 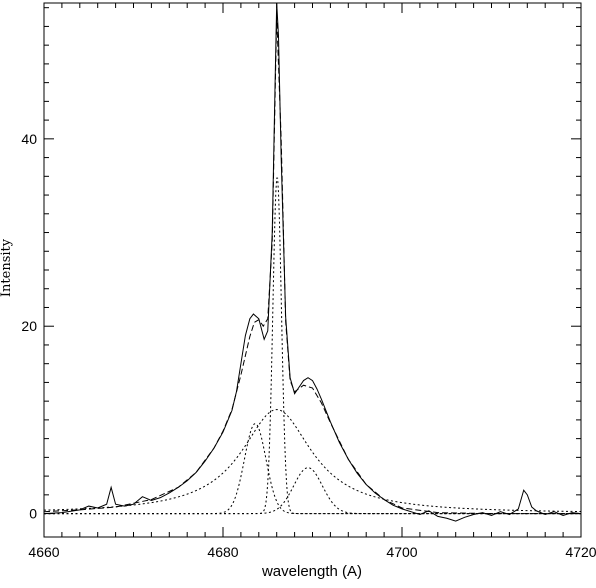 I want to click on y-tick-label: 20, so click(x=29, y=326).